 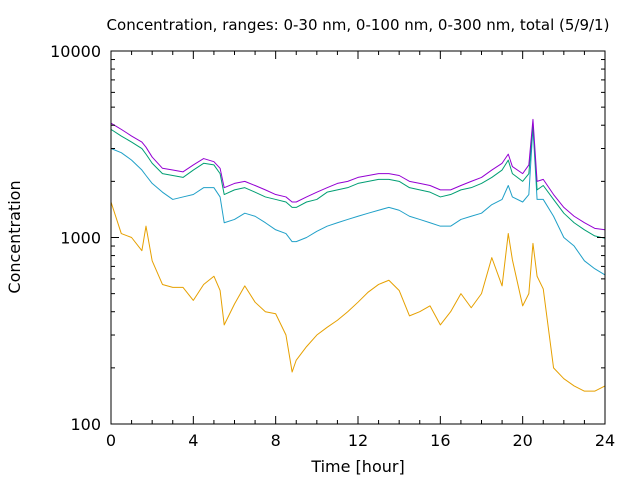 I want to click on y-tick-label: 100, so click(x=85, y=424).